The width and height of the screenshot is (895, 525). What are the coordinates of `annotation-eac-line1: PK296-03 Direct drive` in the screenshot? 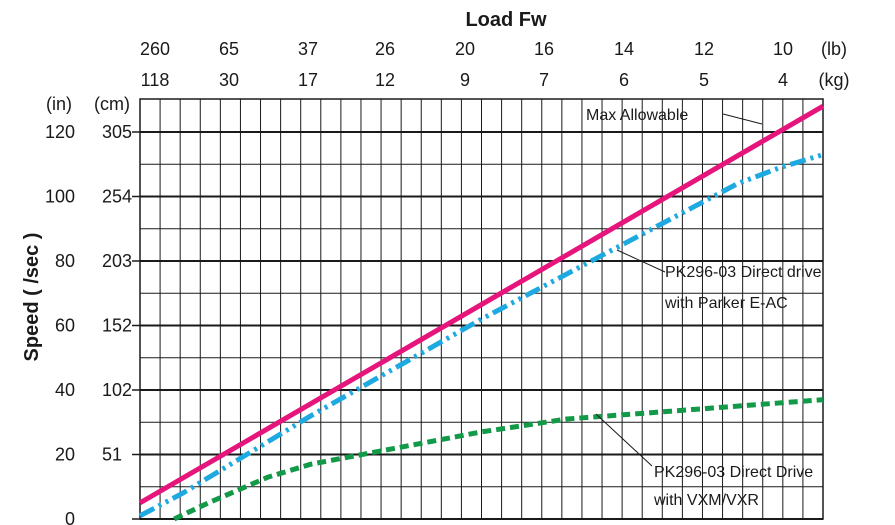 It's located at (743, 272).